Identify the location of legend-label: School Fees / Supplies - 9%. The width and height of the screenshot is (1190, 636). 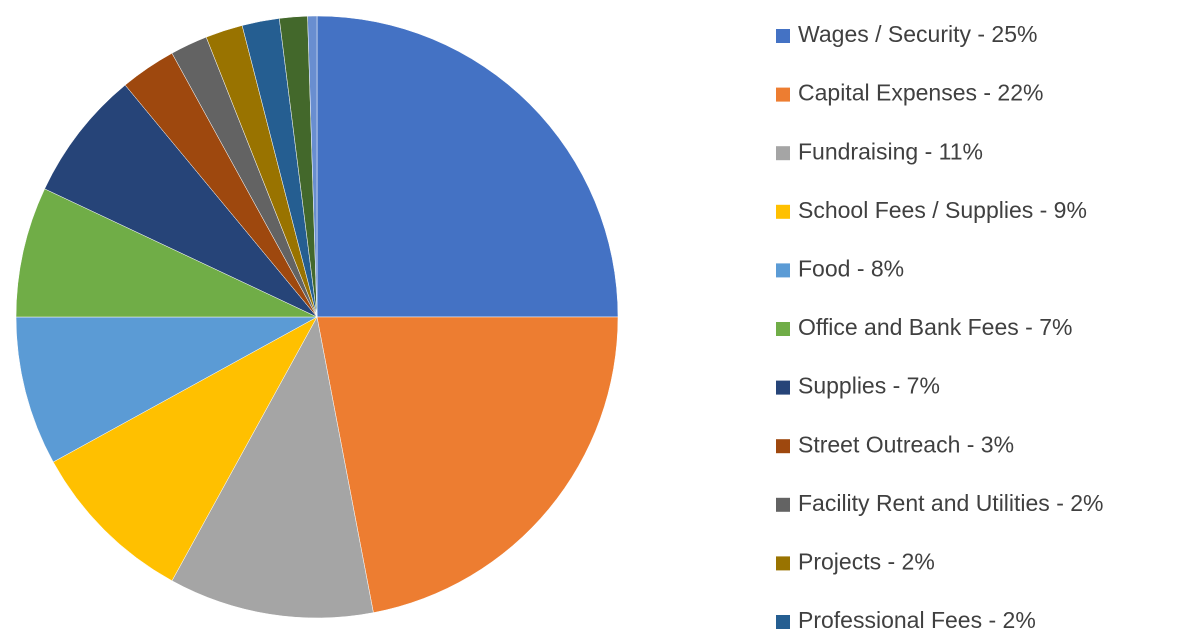
(942, 210).